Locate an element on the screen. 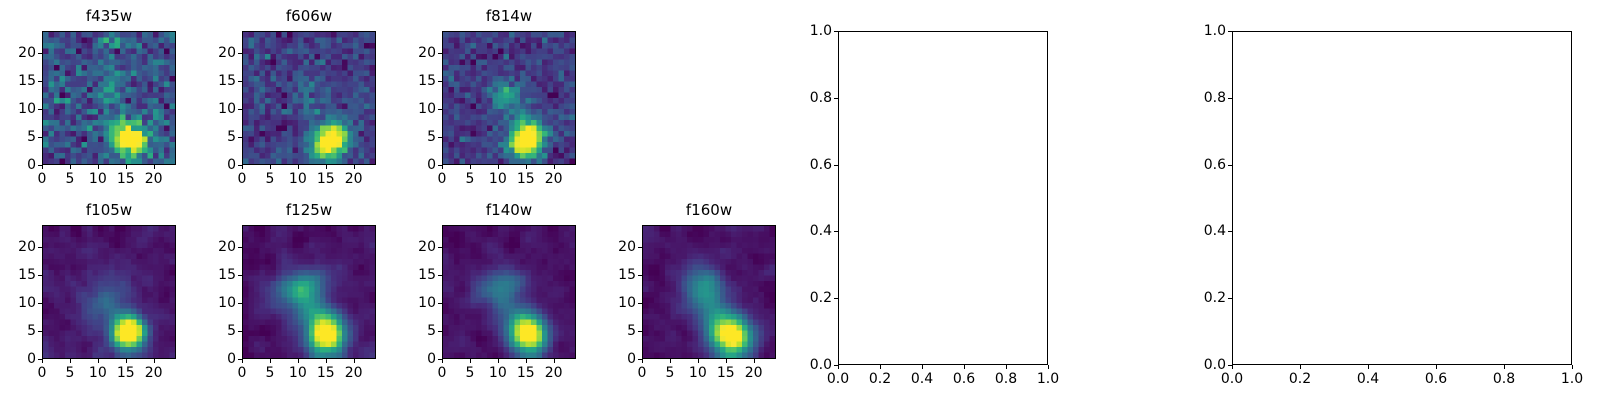  cutout-panel-f140w: f140w 0 5 10 15 20 0 5 10 15 20 is located at coordinates (497, 291).